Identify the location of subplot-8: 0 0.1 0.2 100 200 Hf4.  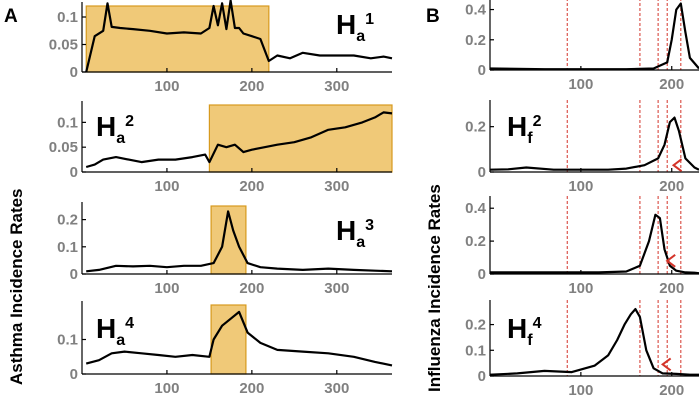
(582, 349).